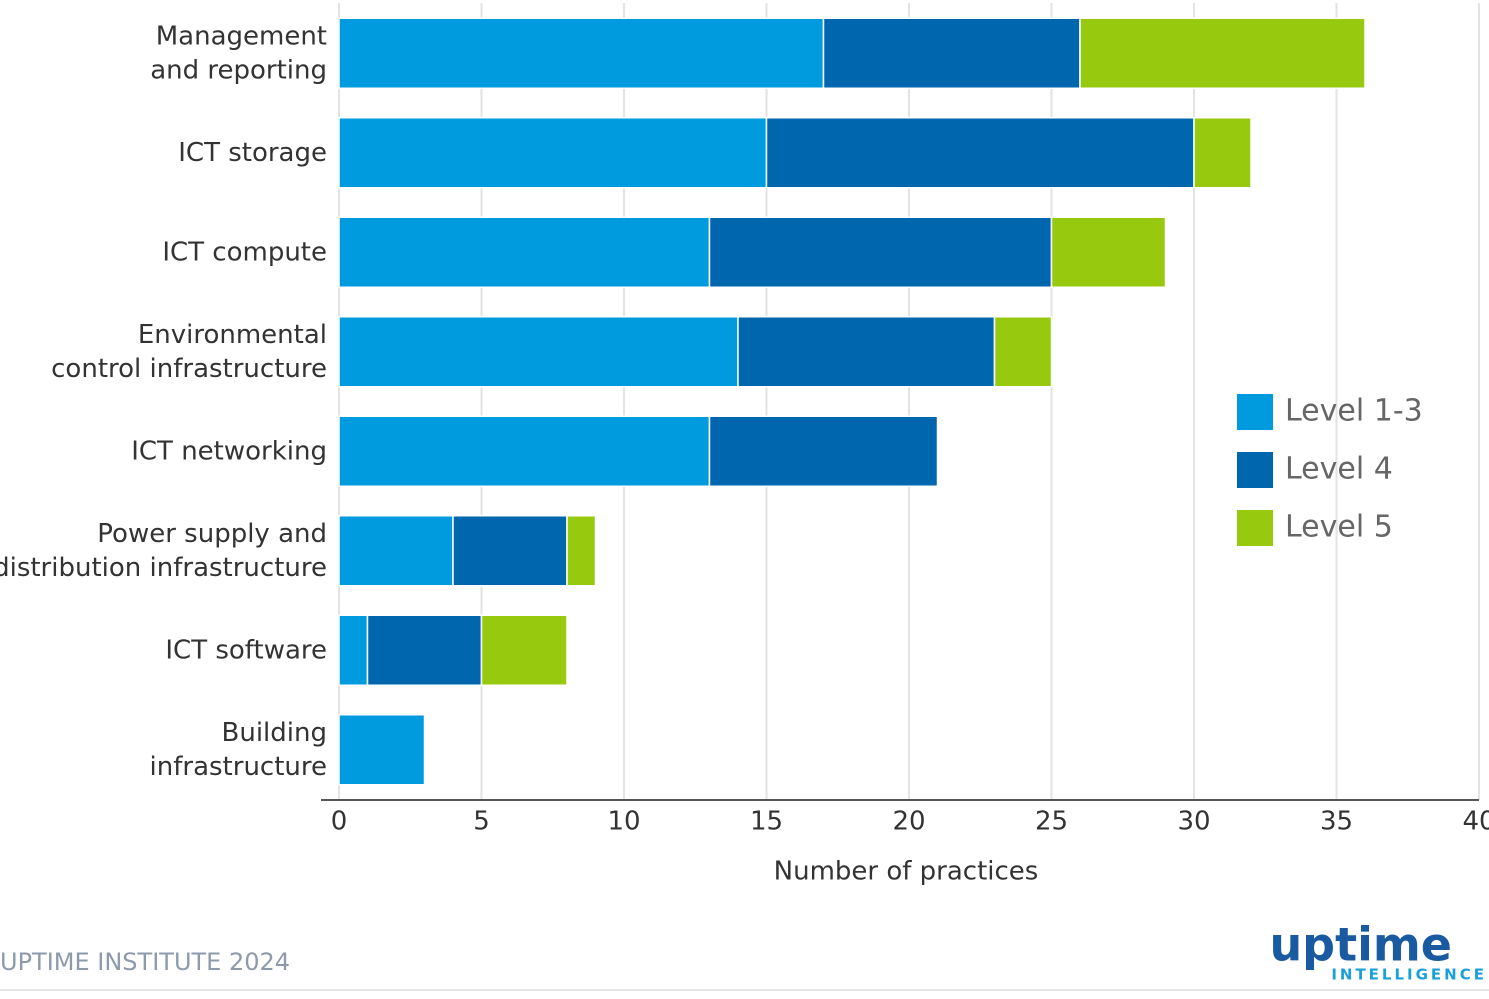 The height and width of the screenshot is (999, 1489). I want to click on x-tick-label: 10, so click(623, 822).